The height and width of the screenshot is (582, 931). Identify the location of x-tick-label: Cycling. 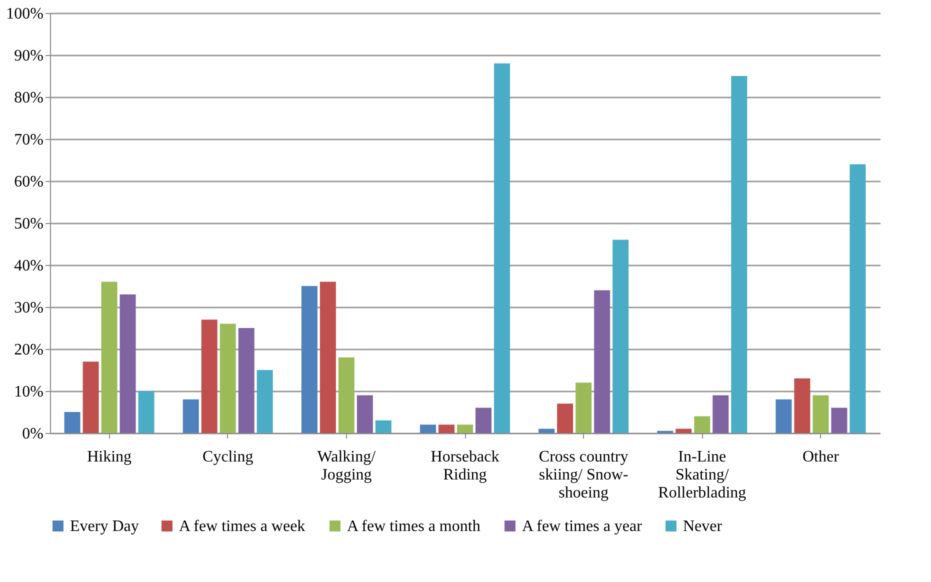
(228, 457).